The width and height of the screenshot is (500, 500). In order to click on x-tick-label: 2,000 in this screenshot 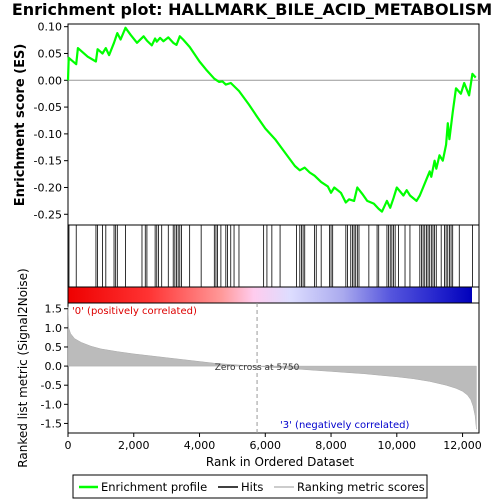, I will do `click(134, 445)`.